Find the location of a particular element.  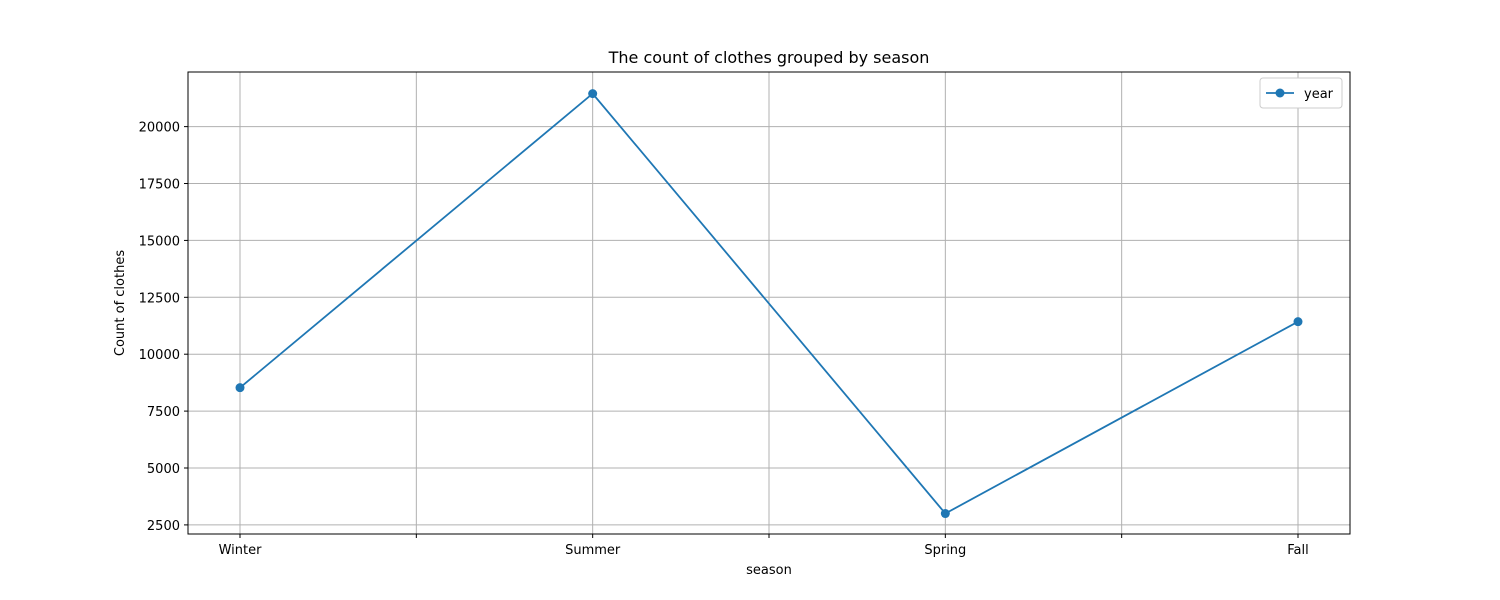

legend: year is located at coordinates (1301, 93).